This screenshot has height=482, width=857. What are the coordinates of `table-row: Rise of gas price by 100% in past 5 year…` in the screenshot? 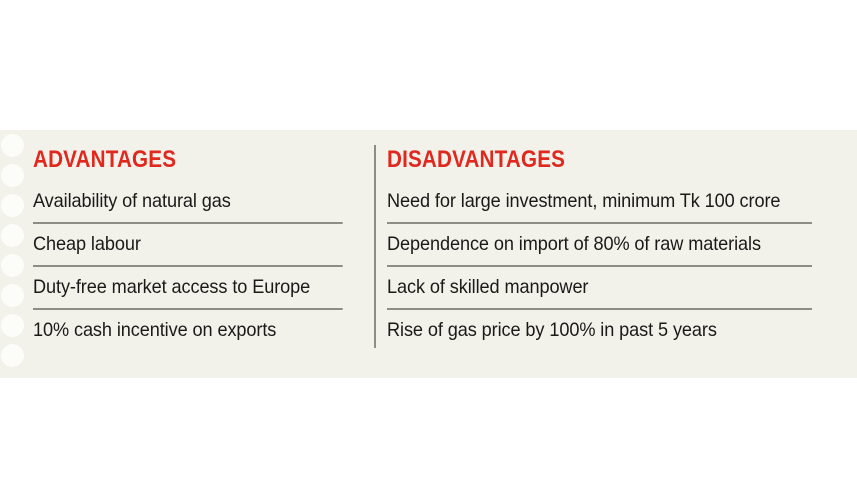 It's located at (600, 329).